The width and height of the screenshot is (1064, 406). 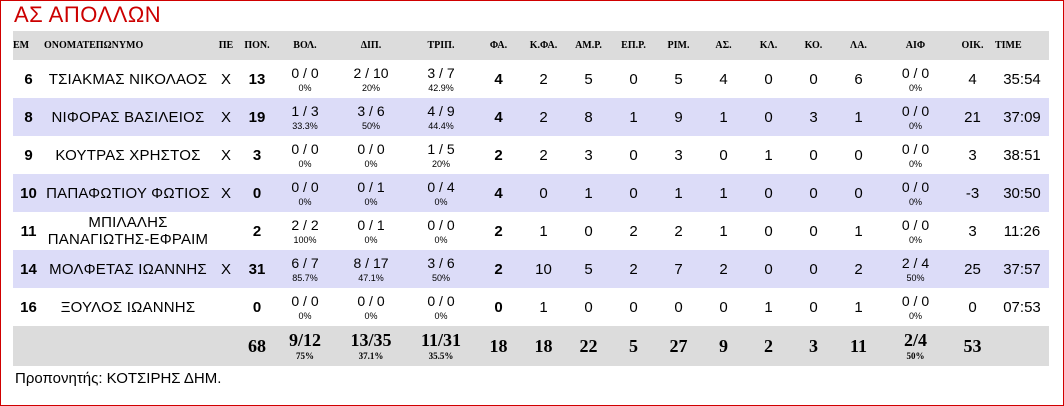 What do you see at coordinates (972, 45) in the screenshot?
I see `column-header: ΟΙΚ.` at bounding box center [972, 45].